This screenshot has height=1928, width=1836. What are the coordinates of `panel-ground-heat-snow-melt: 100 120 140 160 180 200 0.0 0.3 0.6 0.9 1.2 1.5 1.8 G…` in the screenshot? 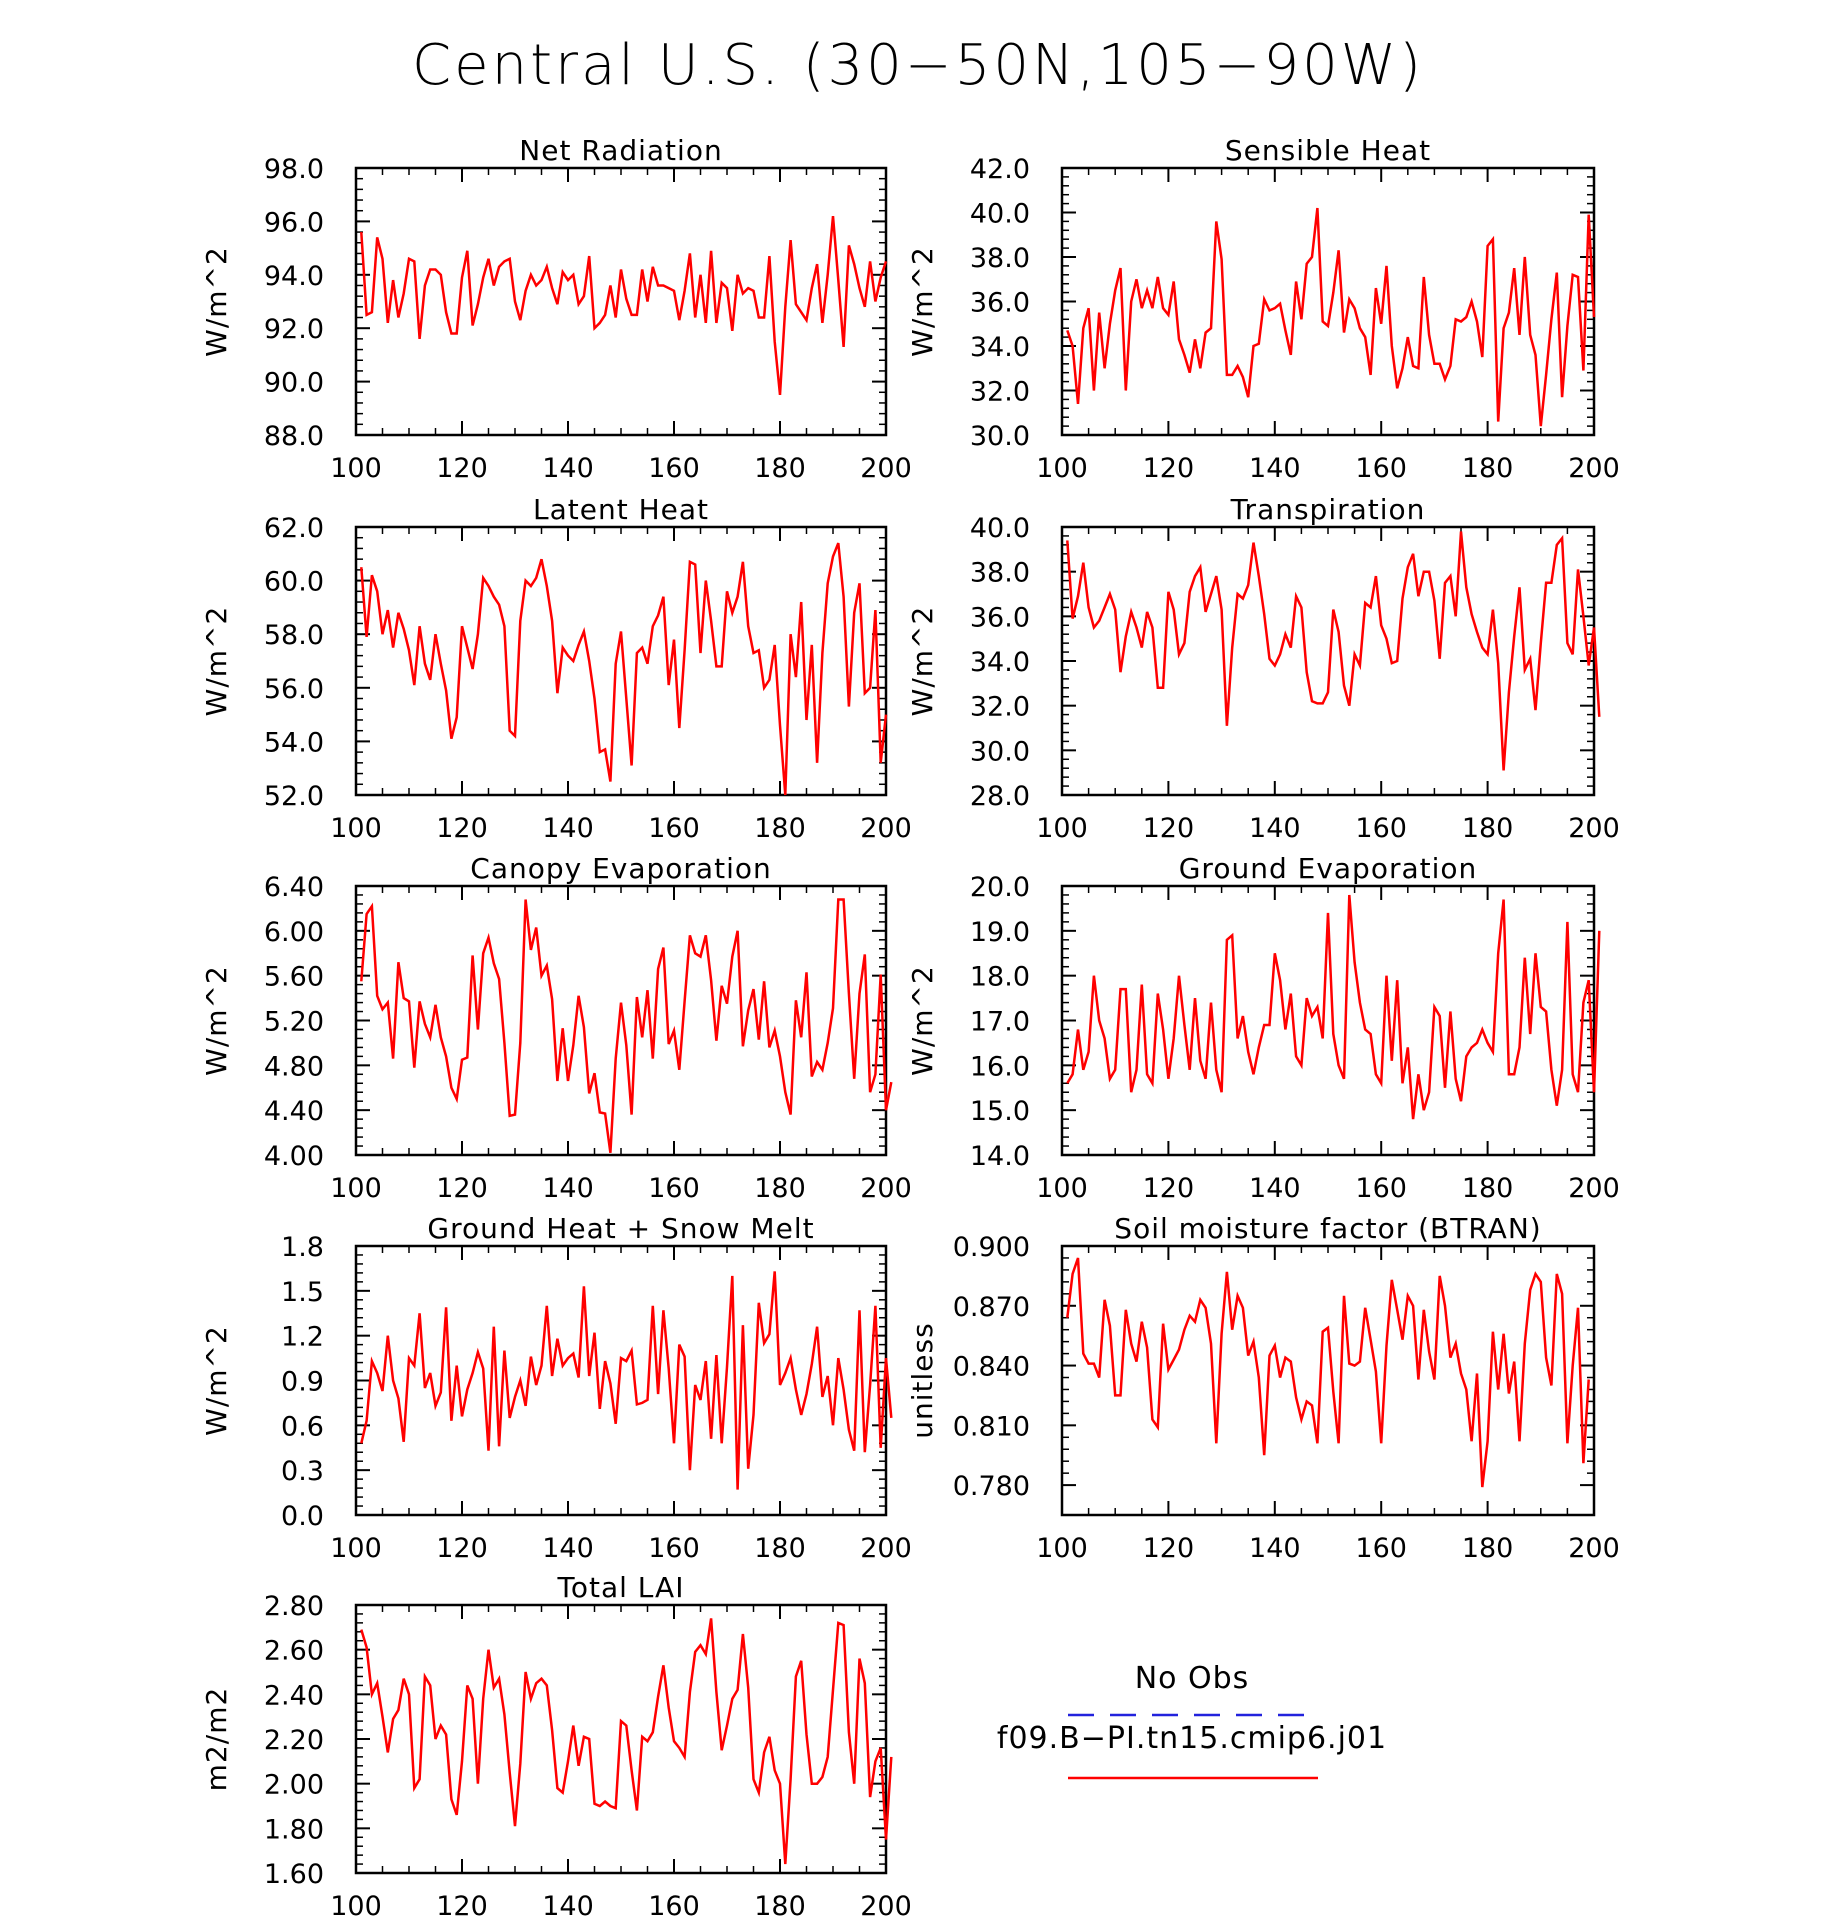 It's located at (556, 1388).